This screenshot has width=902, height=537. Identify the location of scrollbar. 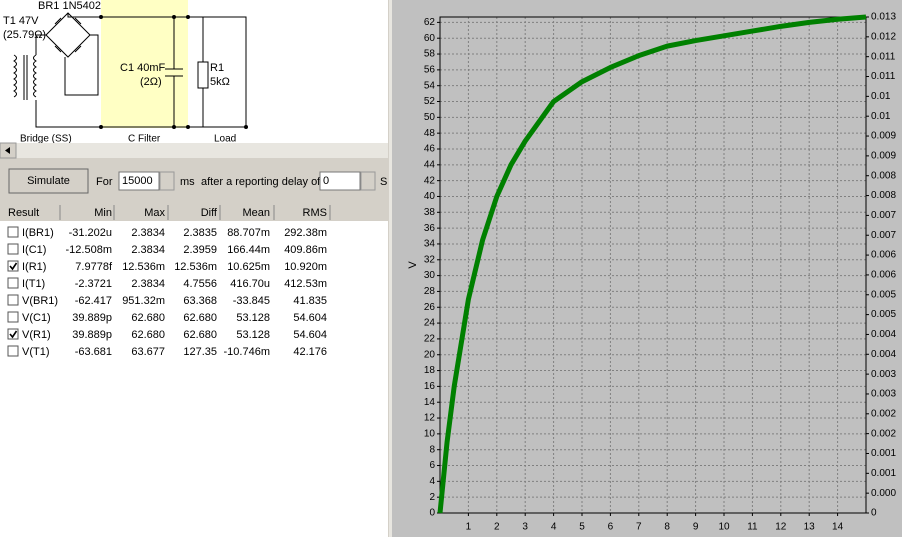
(194, 150).